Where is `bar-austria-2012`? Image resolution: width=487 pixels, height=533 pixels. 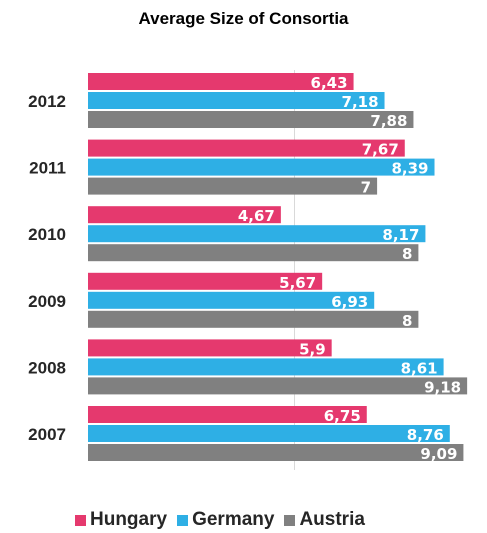
bar-austria-2012 is located at coordinates (251, 119).